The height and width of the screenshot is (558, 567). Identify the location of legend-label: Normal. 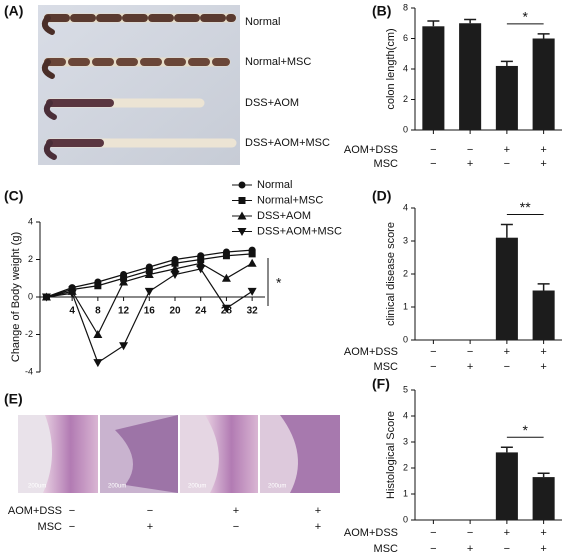
(274, 185).